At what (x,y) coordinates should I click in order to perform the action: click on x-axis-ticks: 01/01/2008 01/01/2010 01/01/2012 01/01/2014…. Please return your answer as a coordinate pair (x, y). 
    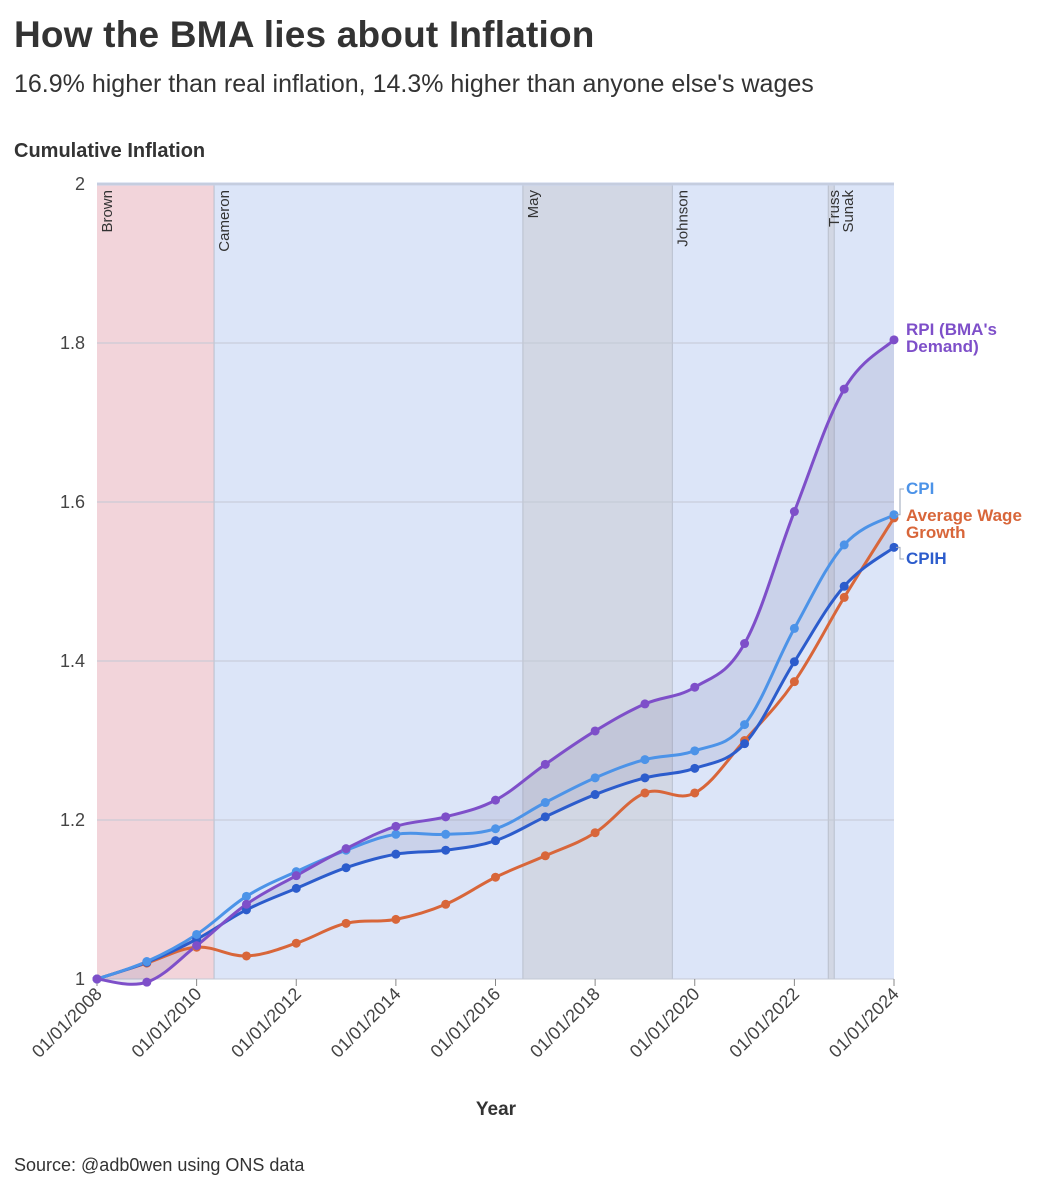
    Looking at the image, I should click on (465, 1020).